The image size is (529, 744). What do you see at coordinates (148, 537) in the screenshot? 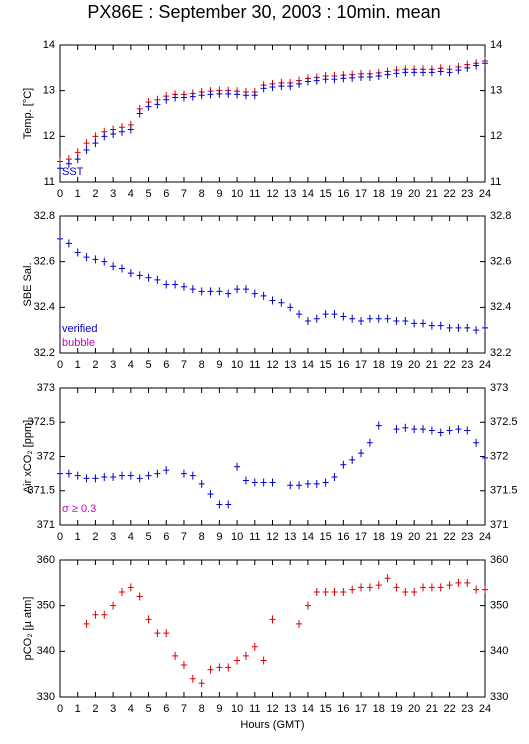
I see `x-tick-label: 5` at bounding box center [148, 537].